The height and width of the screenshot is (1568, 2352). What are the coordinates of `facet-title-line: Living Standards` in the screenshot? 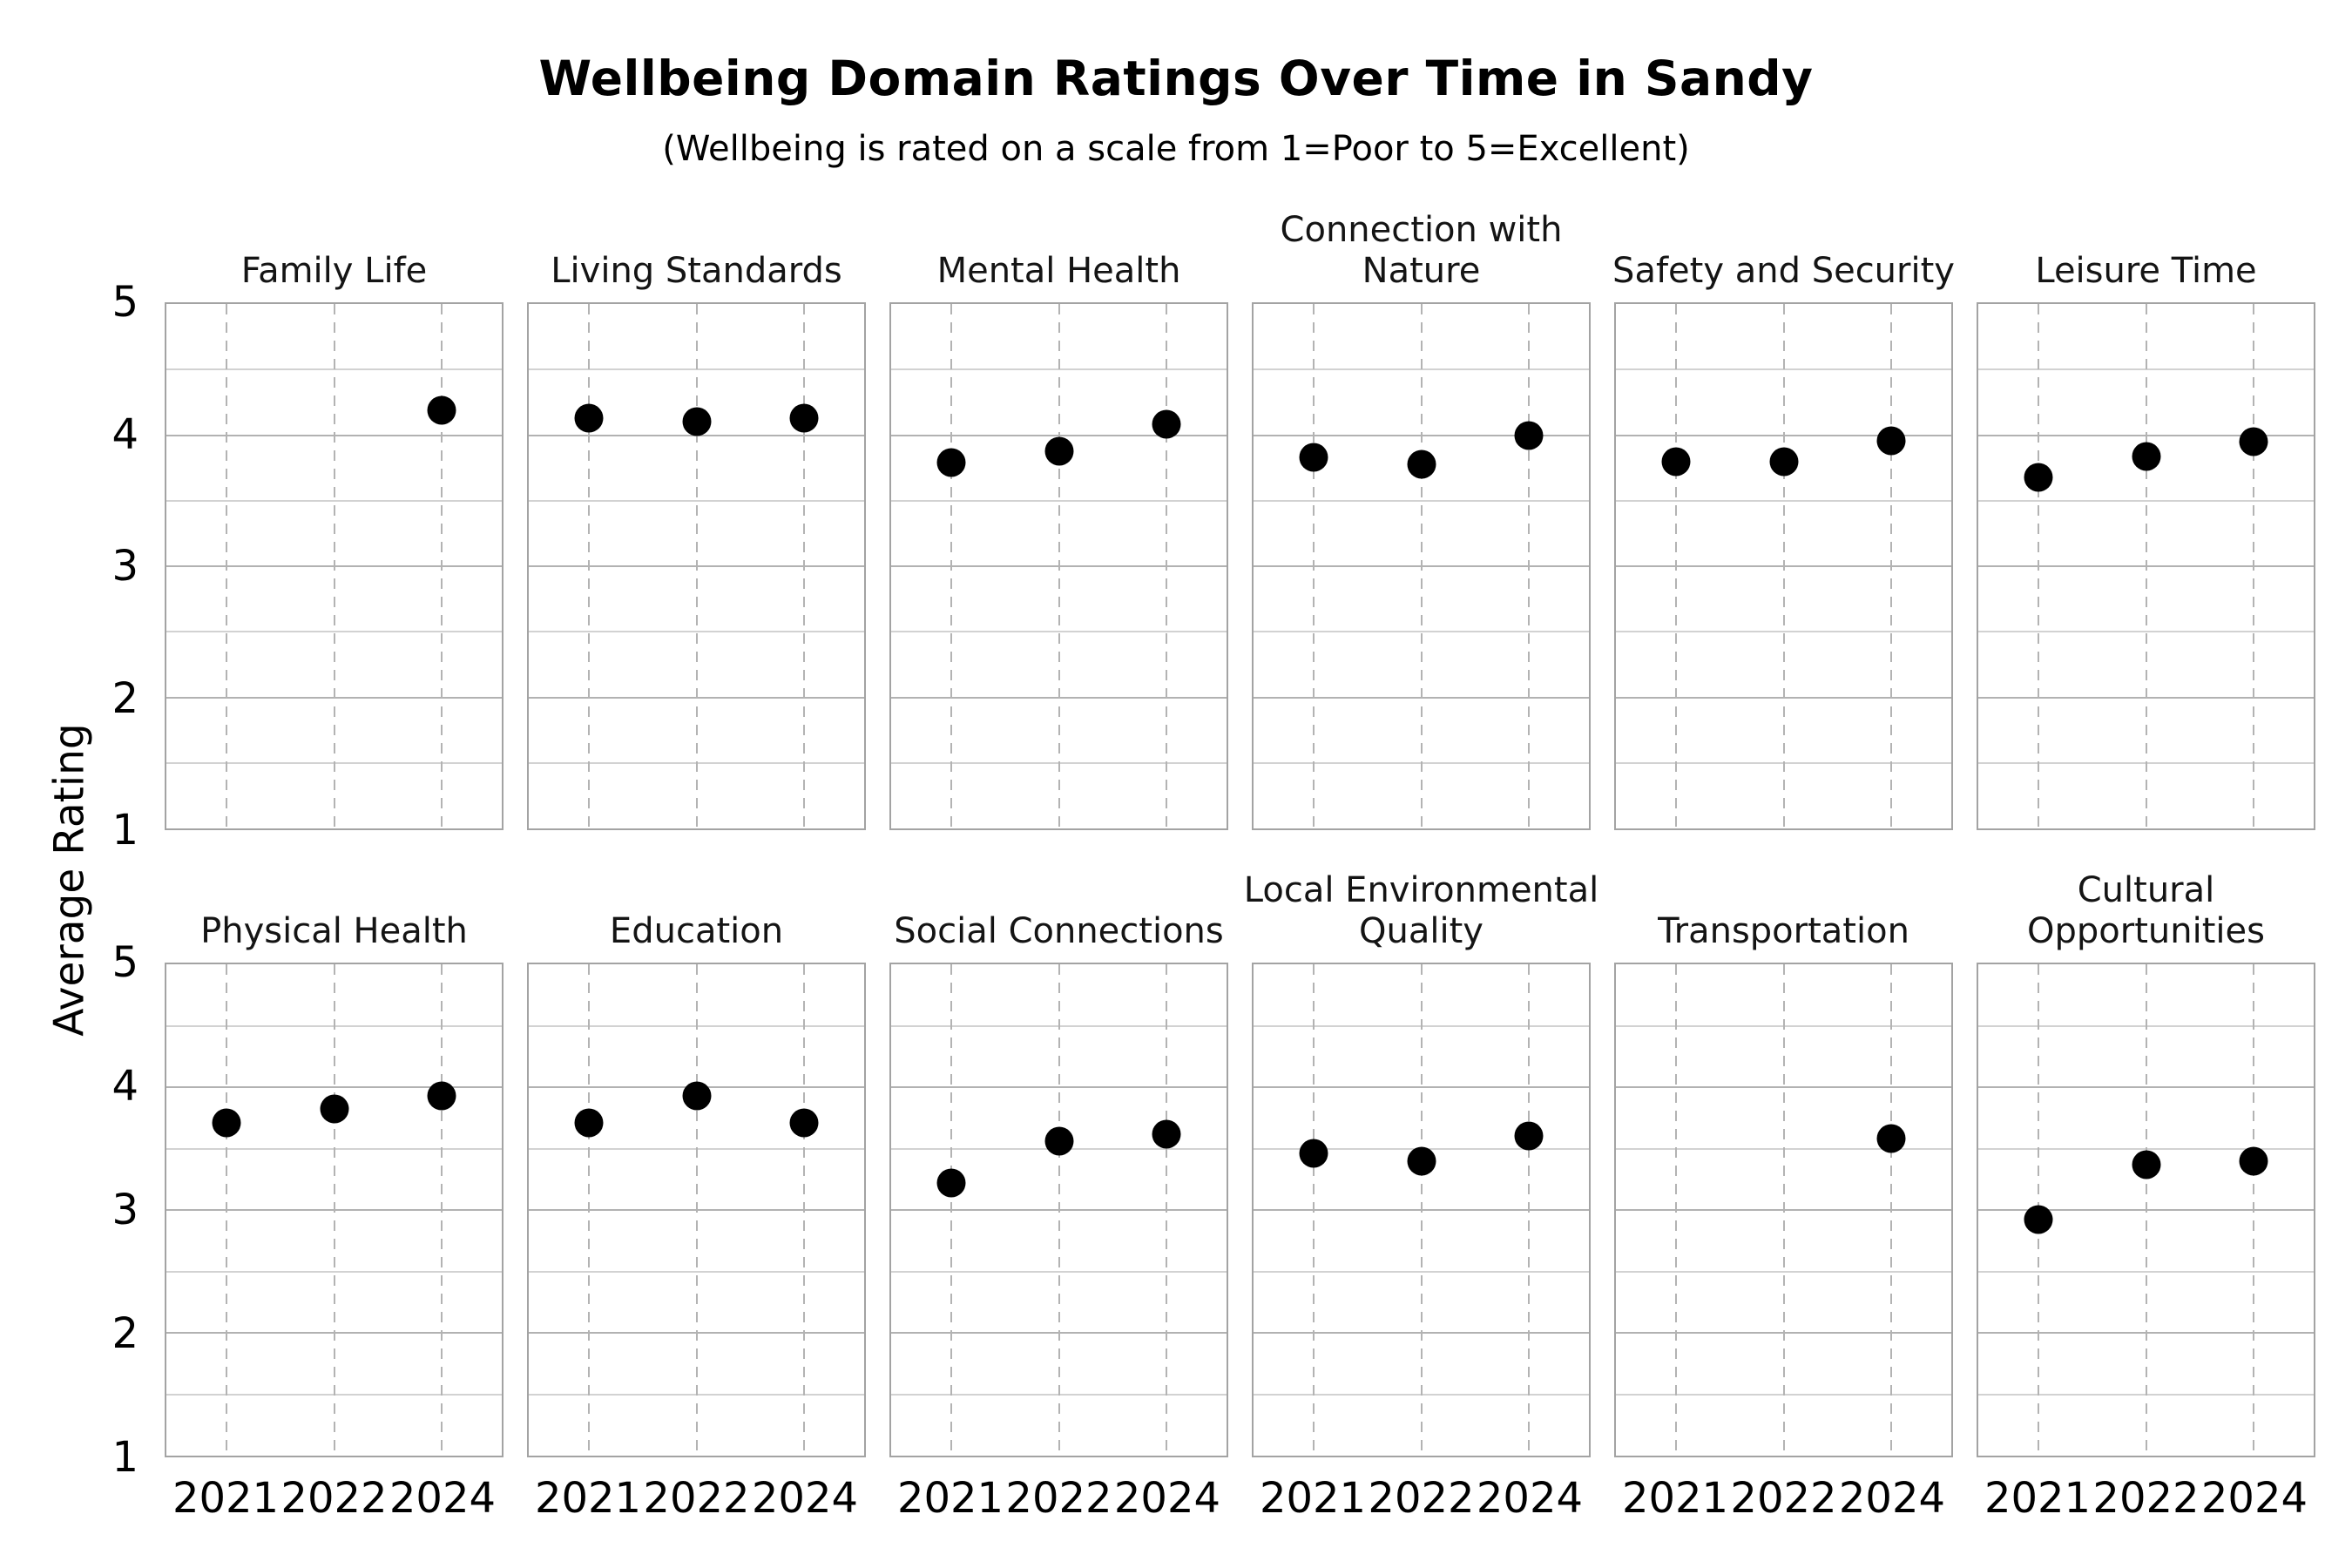 It's located at (697, 270).